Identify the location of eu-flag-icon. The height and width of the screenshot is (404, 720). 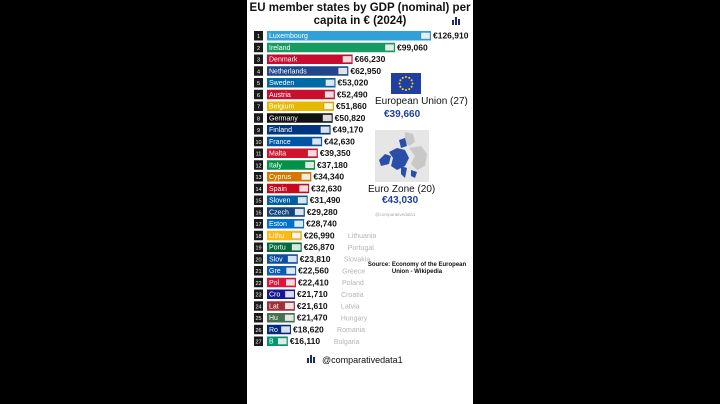
(406, 83).